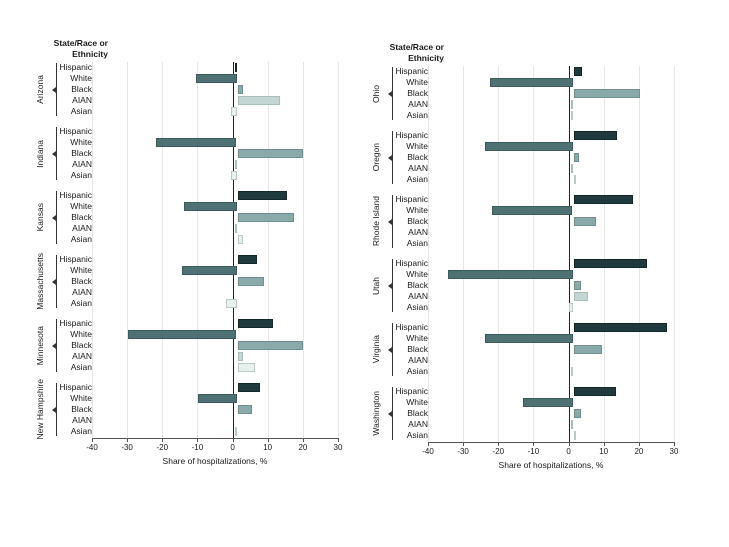 The image size is (729, 547). What do you see at coordinates (268, 447) in the screenshot?
I see `x-tick-label: 10` at bounding box center [268, 447].